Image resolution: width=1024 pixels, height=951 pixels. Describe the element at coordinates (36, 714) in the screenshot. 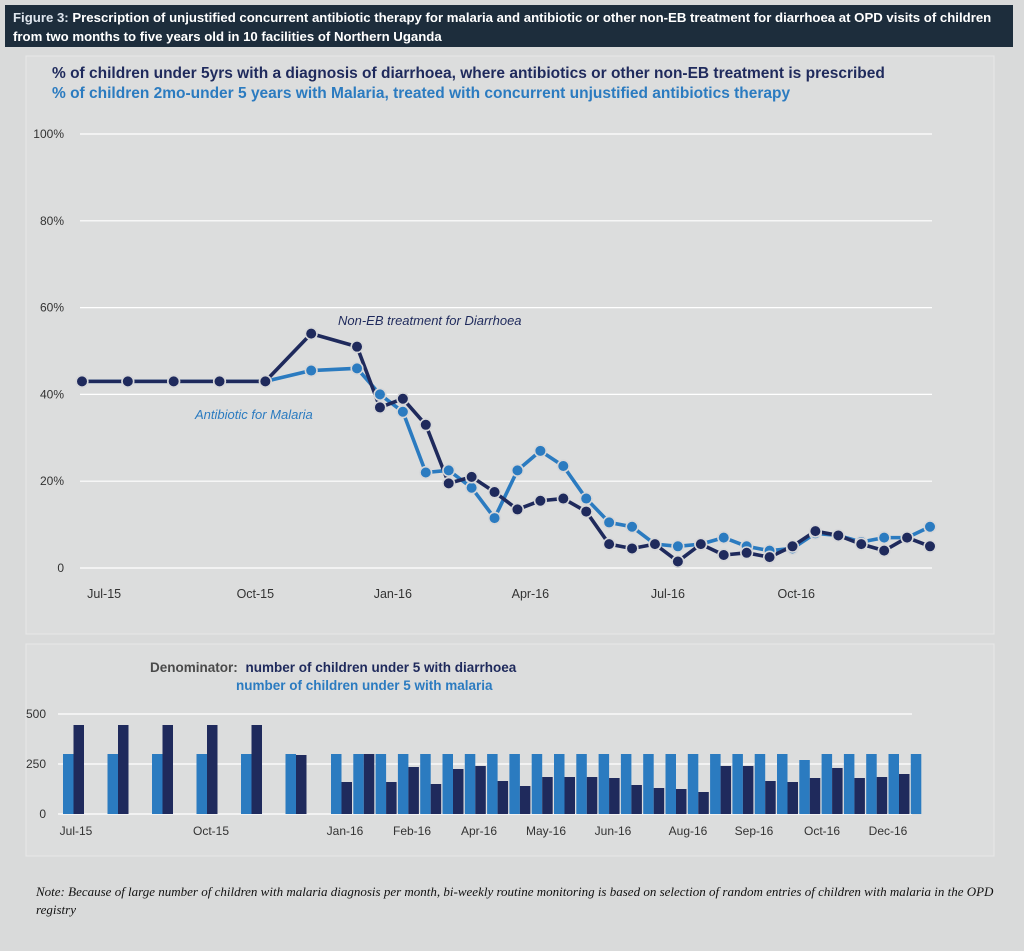

I see `bar-y-tick-label: 500` at that location.